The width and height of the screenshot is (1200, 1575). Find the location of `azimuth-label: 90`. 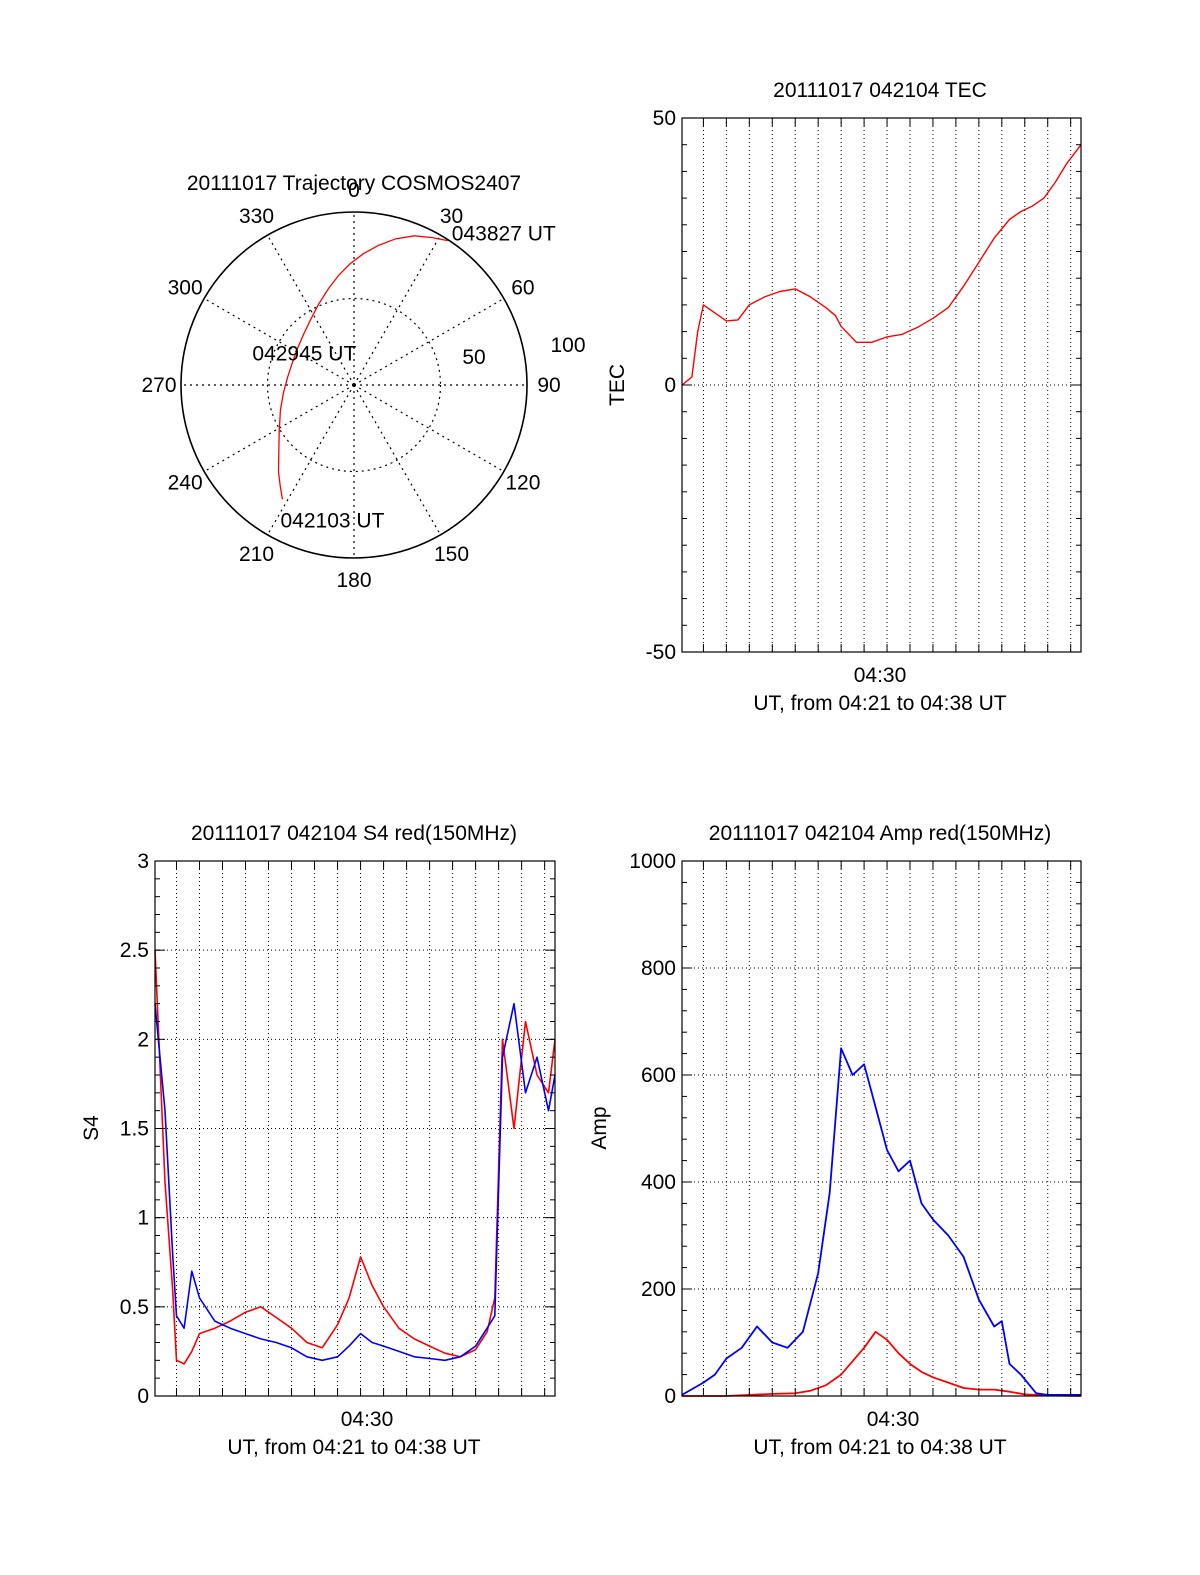

azimuth-label: 90 is located at coordinates (548, 385).